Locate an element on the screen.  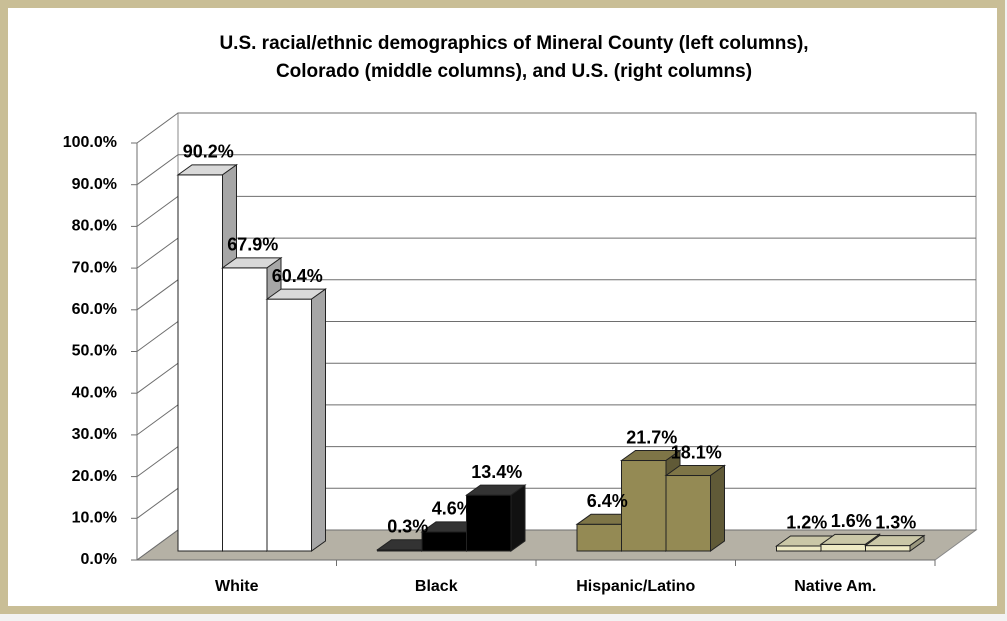
value-label: 4.6% is located at coordinates (452, 509).